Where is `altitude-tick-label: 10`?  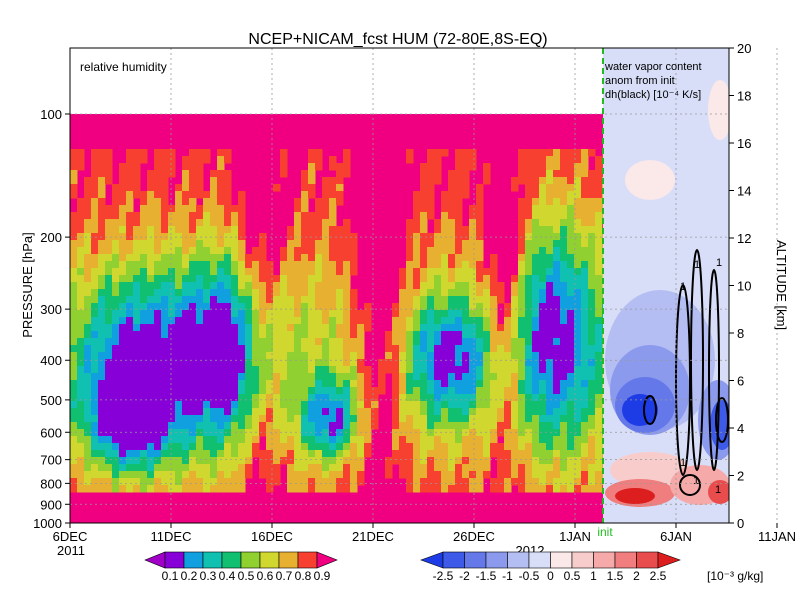
altitude-tick-label: 10 is located at coordinates (744, 286).